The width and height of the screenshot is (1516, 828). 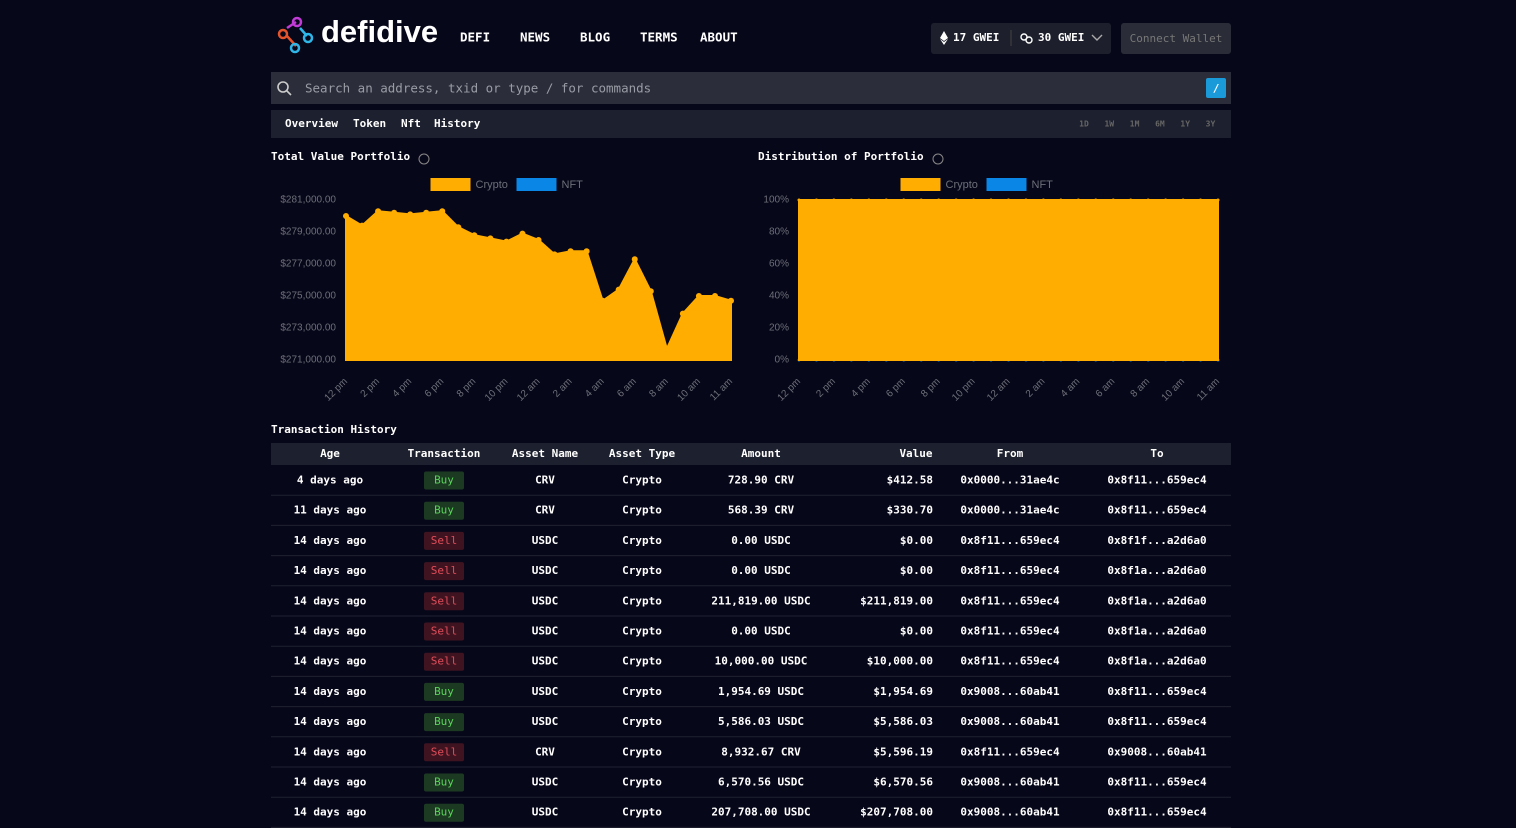 What do you see at coordinates (944, 38) in the screenshot?
I see `eth-icon` at bounding box center [944, 38].